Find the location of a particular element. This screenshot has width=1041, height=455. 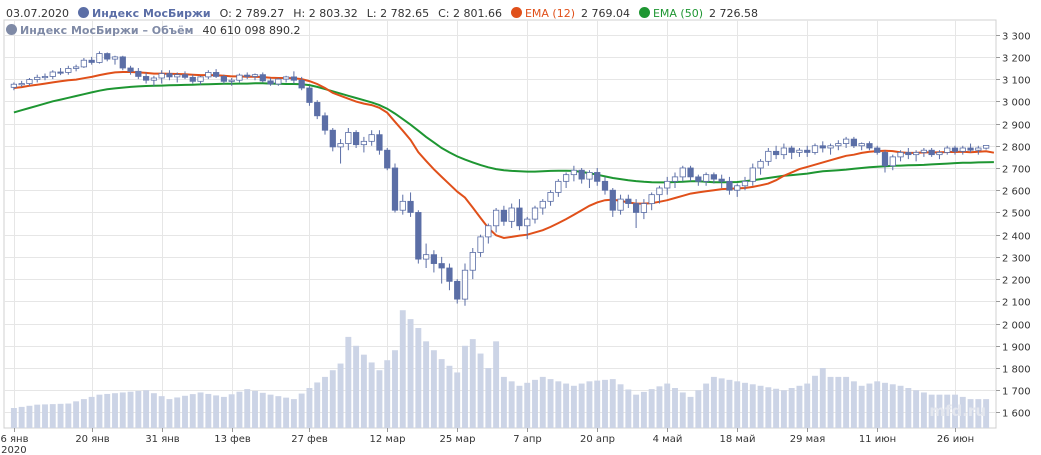

ema12-marker-icon is located at coordinates (516, 12).